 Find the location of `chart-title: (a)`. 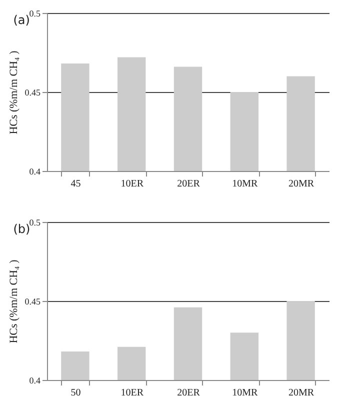

chart-title: (a) is located at coordinates (21, 20).